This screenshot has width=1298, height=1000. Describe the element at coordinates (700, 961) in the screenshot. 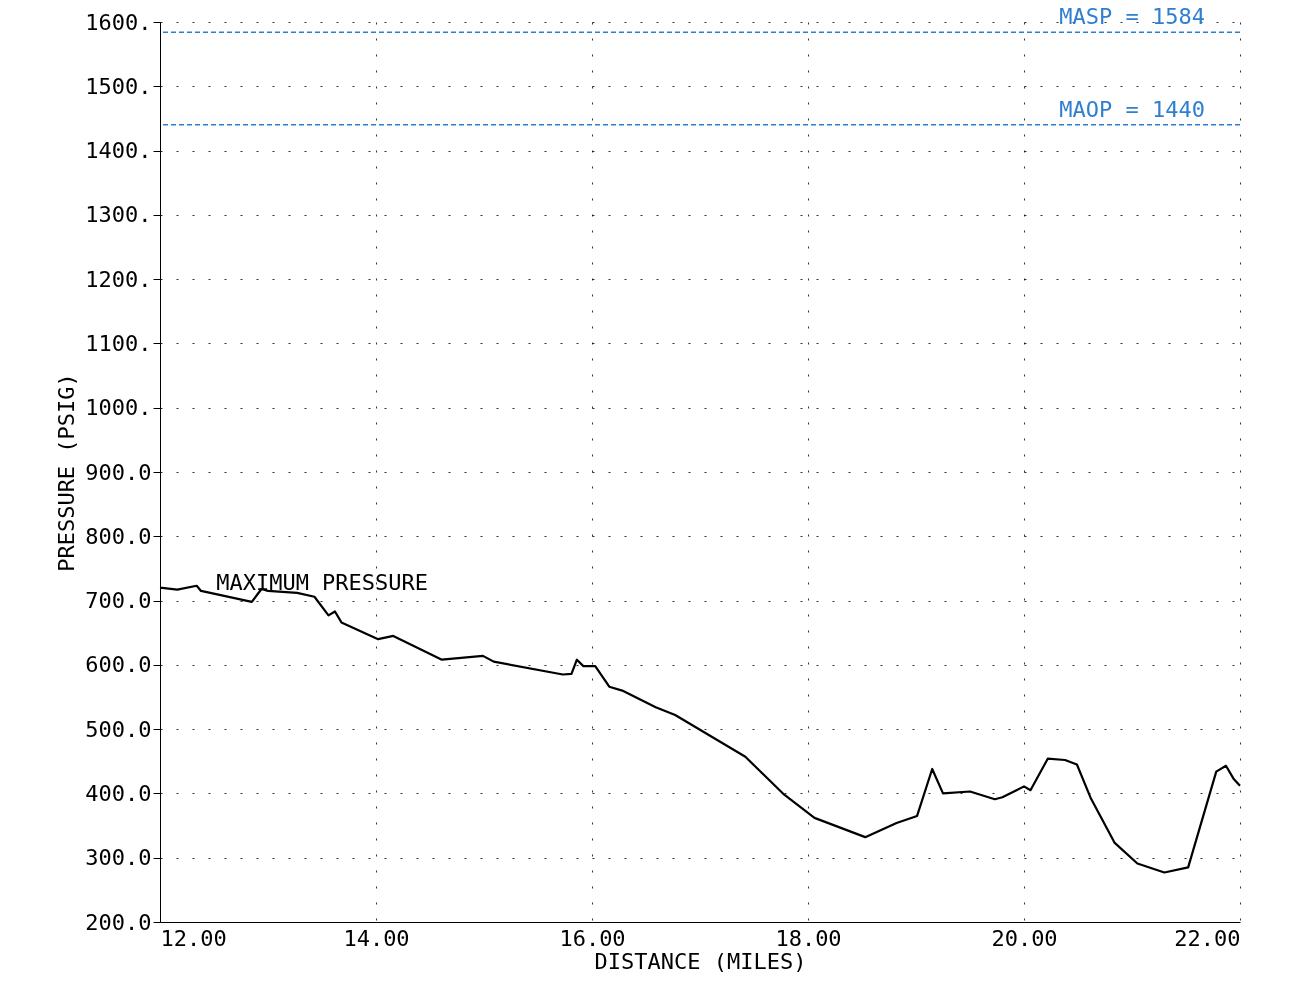

I see `x-axis-title: DISTANCE (MILES)` at that location.